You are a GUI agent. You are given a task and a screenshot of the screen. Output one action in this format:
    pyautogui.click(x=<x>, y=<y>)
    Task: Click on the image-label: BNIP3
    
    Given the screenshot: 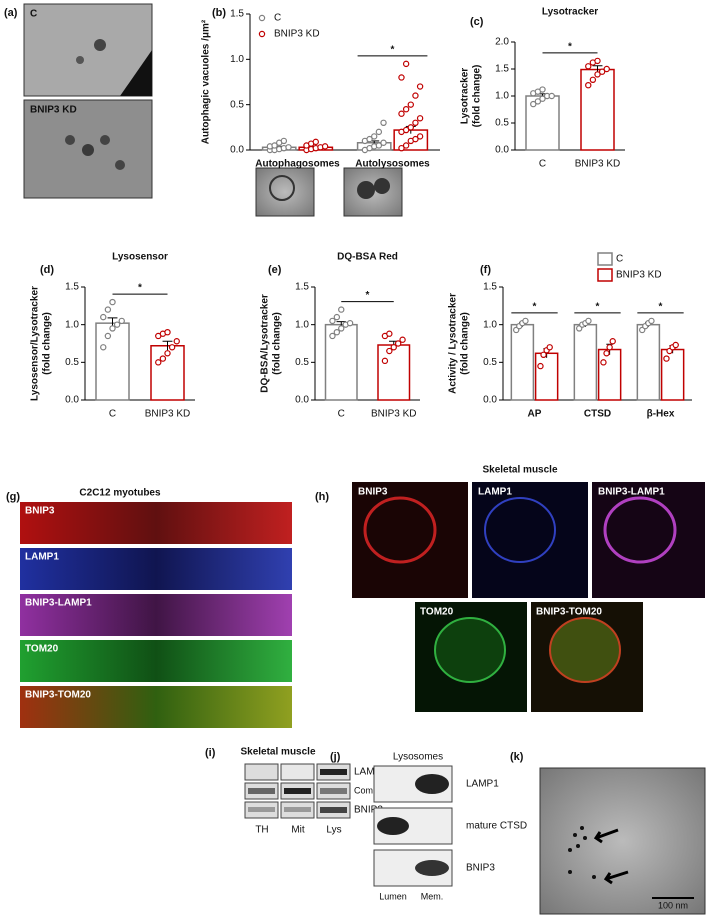 What is the action you would take?
    pyautogui.click(x=40, y=511)
    